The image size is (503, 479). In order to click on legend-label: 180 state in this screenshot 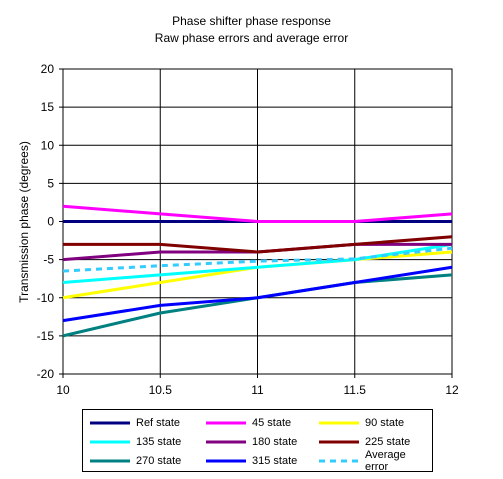, I will do `click(275, 442)`.